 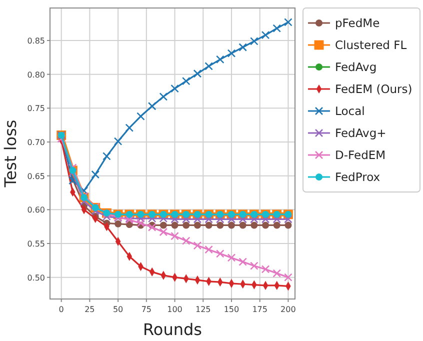 I want to click on legend-label: D-FedEM, so click(x=360, y=155).